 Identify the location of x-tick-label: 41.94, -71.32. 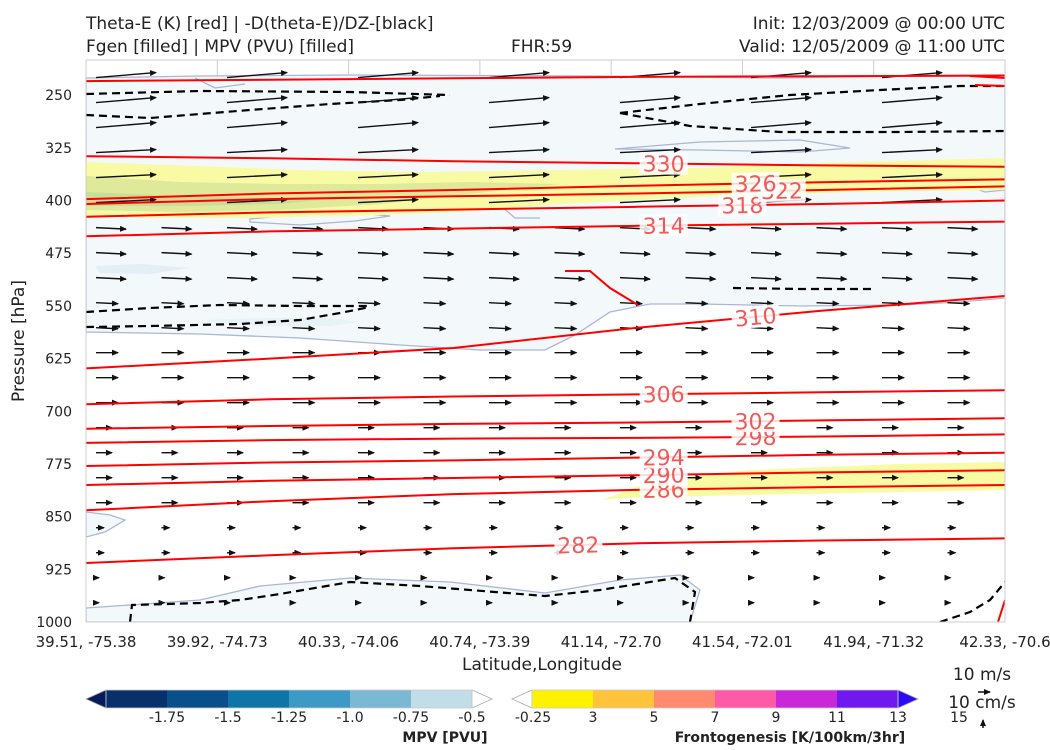
(873, 642).